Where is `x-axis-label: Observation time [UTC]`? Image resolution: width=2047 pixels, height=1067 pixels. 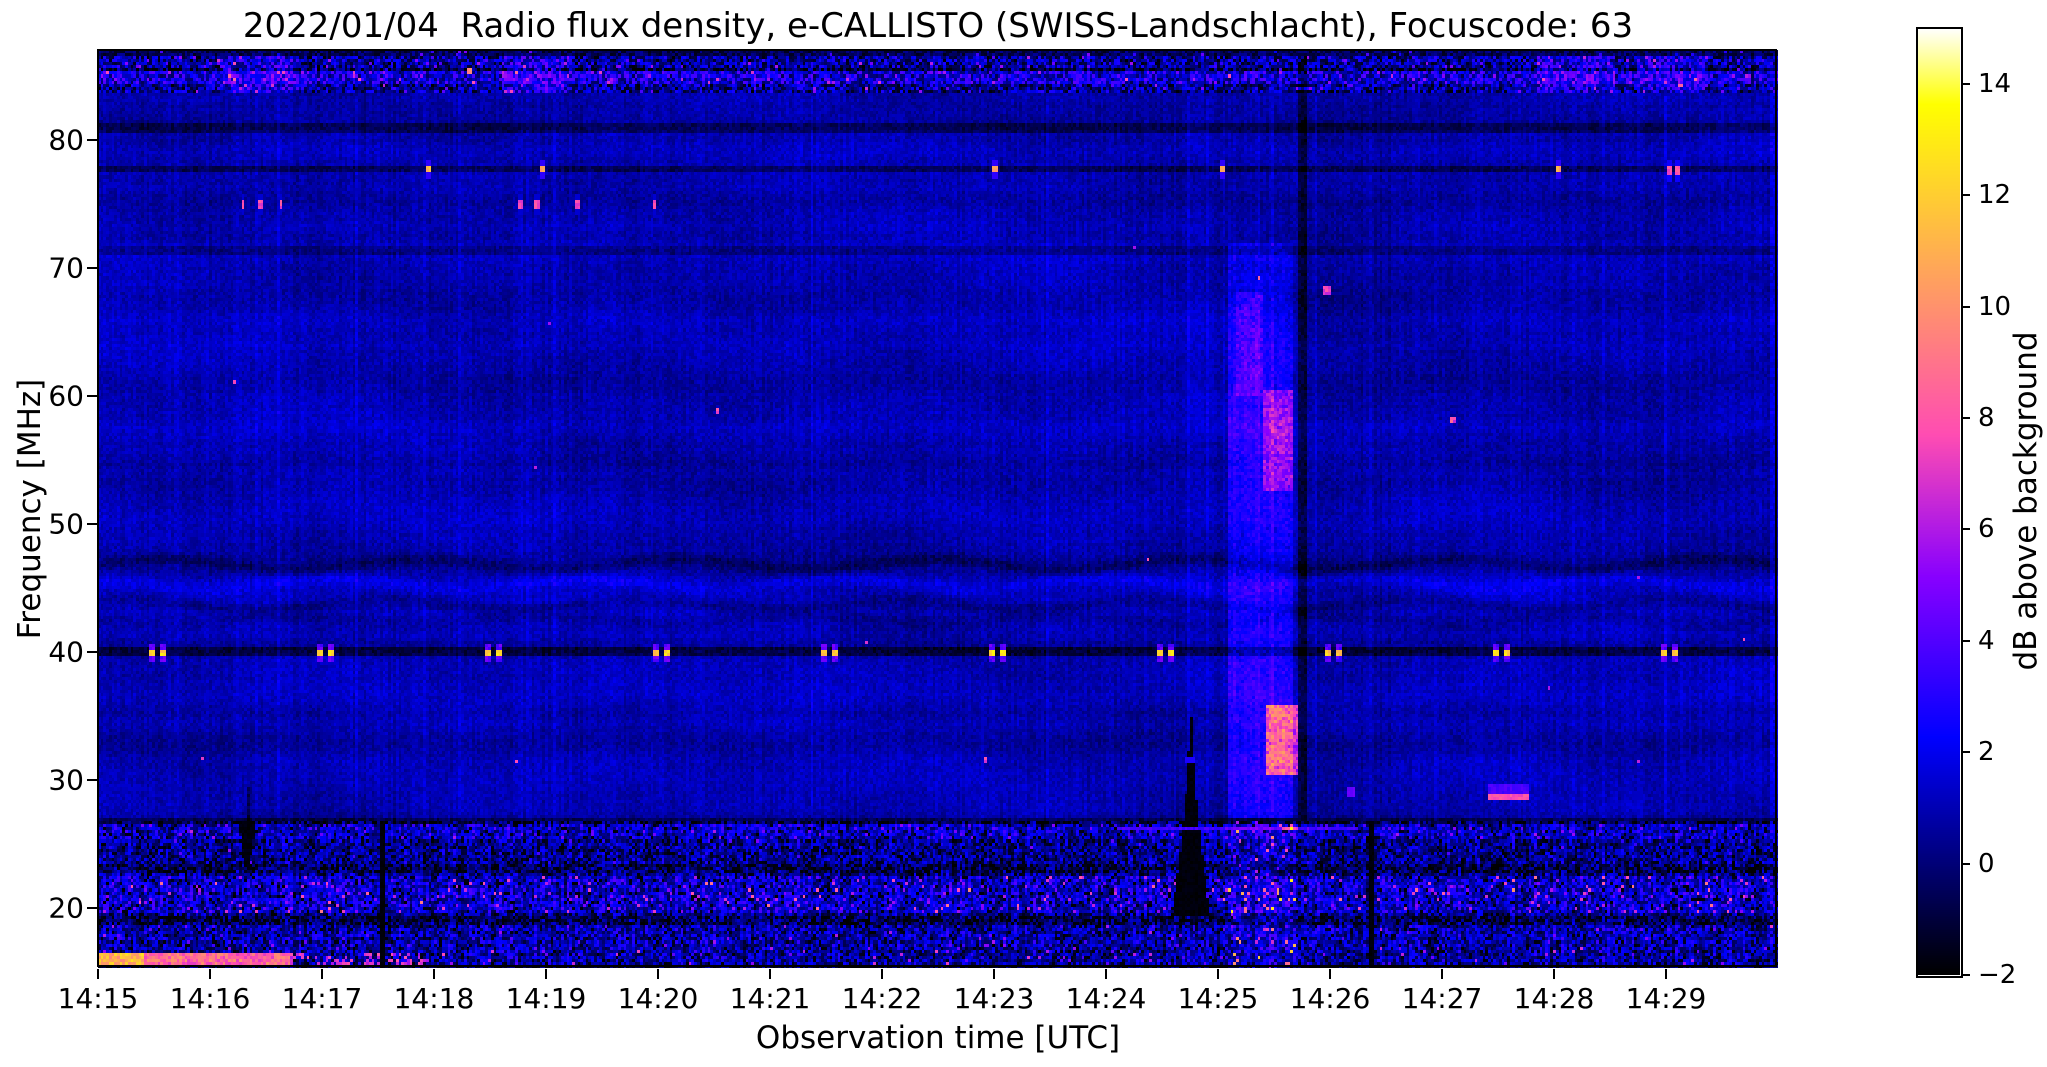 x-axis-label: Observation time [UTC] is located at coordinates (938, 1038).